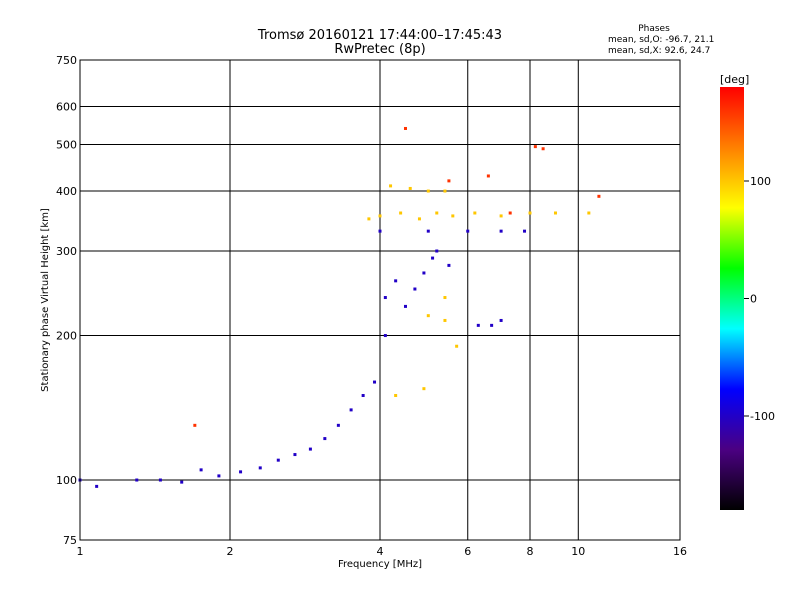 Image resolution: width=800 pixels, height=600 pixels. What do you see at coordinates (578, 551) in the screenshot?
I see `x-tick-label: 10` at bounding box center [578, 551].